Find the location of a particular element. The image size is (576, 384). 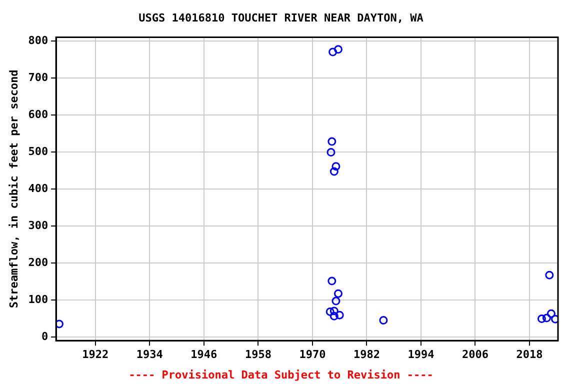

y-tick-label: 700 is located at coordinates (38, 77).